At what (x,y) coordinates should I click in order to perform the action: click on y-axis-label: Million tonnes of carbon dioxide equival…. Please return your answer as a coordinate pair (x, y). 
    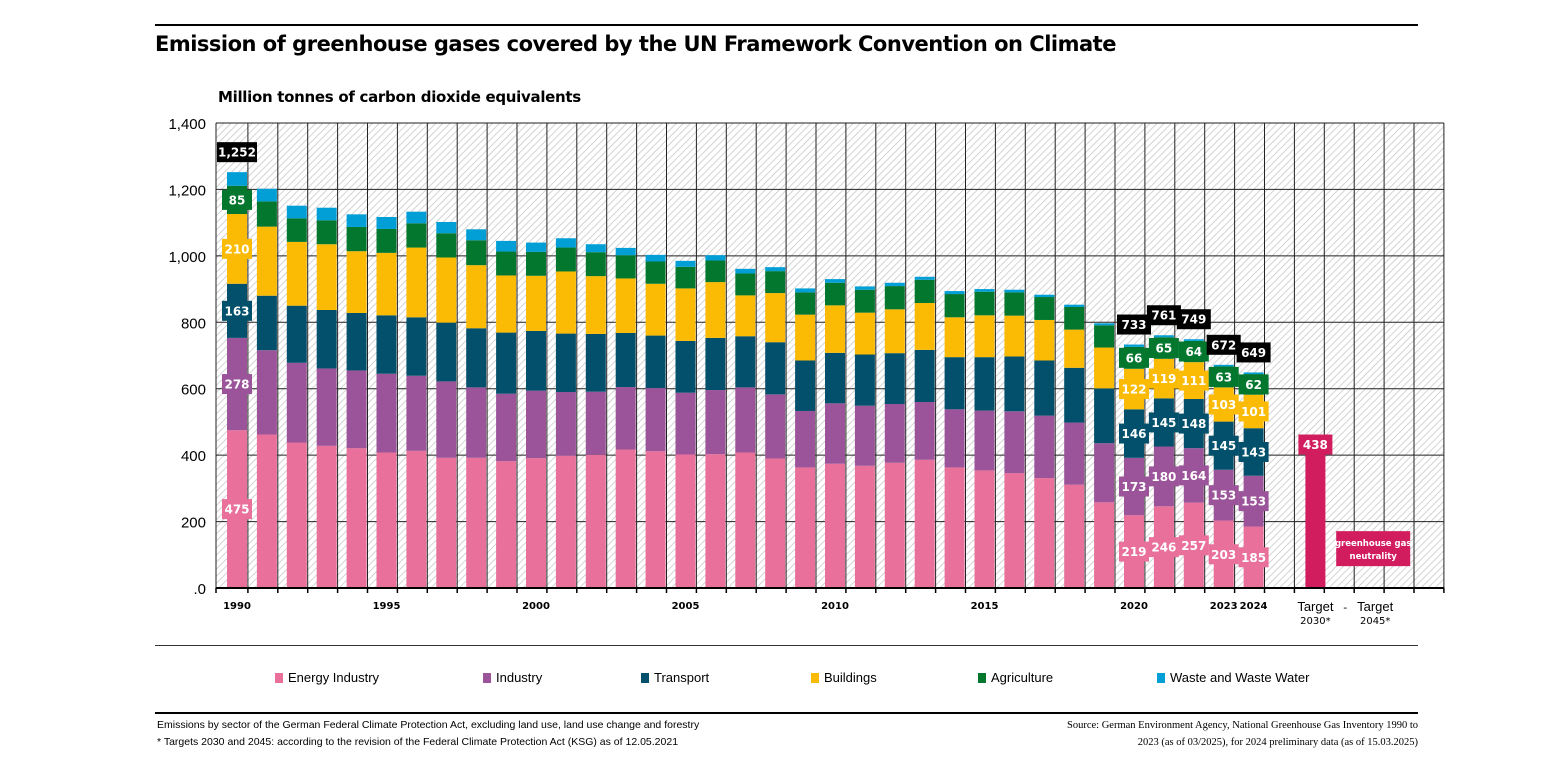
    Looking at the image, I should click on (399, 97).